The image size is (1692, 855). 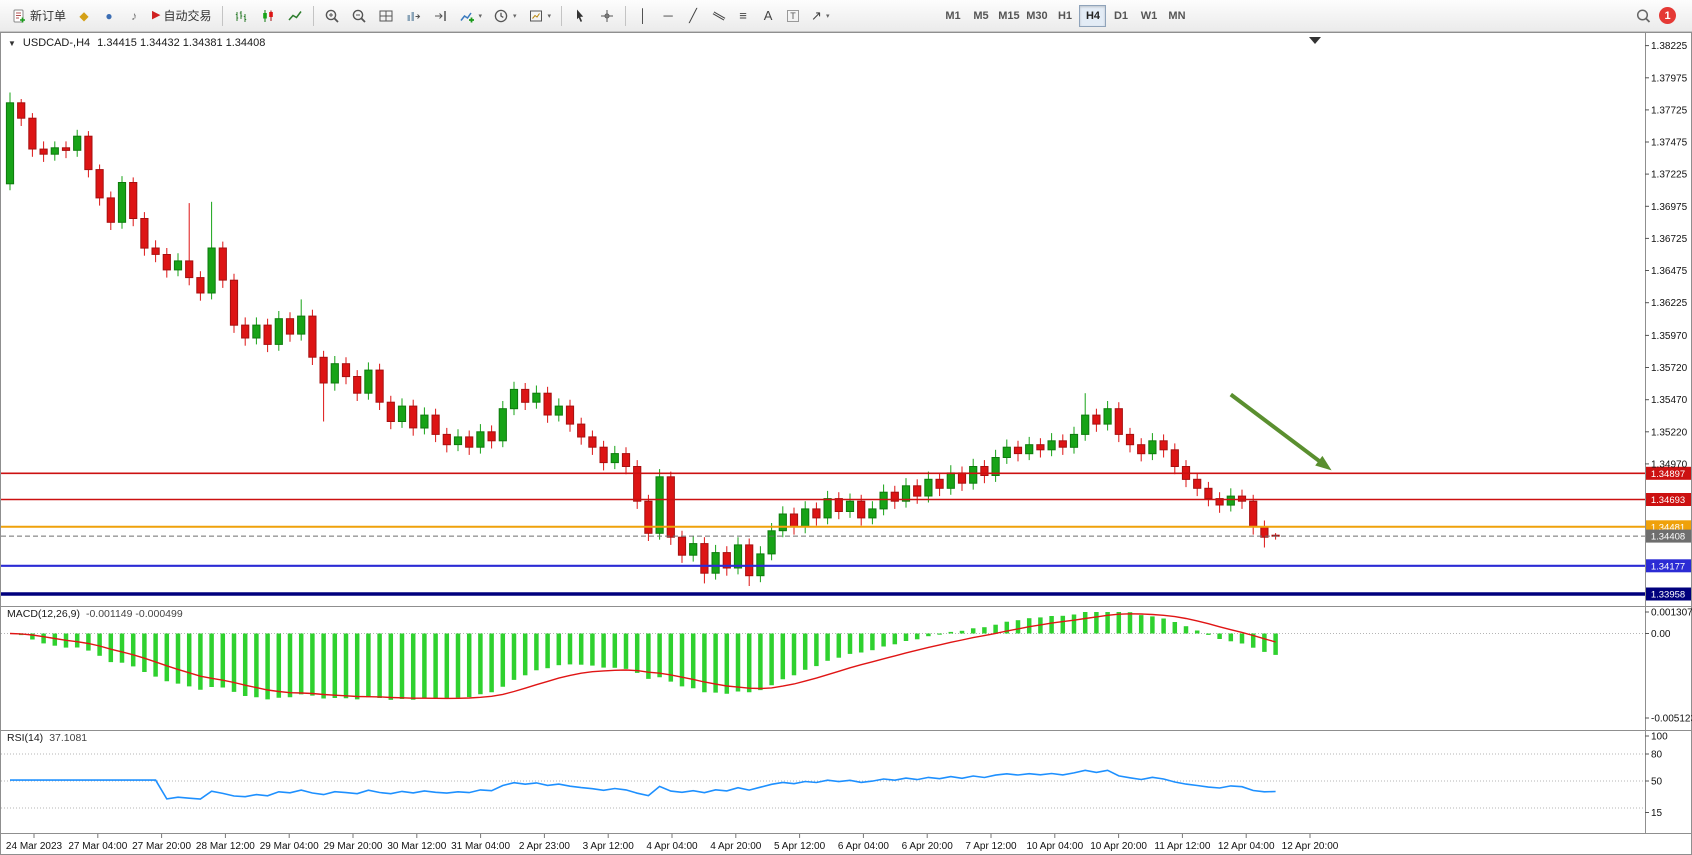 What do you see at coordinates (607, 16) in the screenshot?
I see `crosshair-button` at bounding box center [607, 16].